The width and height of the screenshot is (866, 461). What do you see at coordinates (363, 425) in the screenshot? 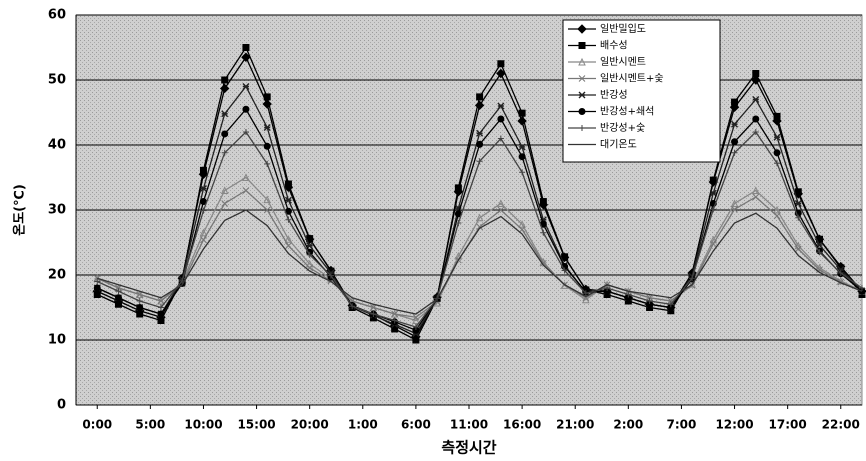
I see `x-tick-label: 1:00` at bounding box center [363, 425].